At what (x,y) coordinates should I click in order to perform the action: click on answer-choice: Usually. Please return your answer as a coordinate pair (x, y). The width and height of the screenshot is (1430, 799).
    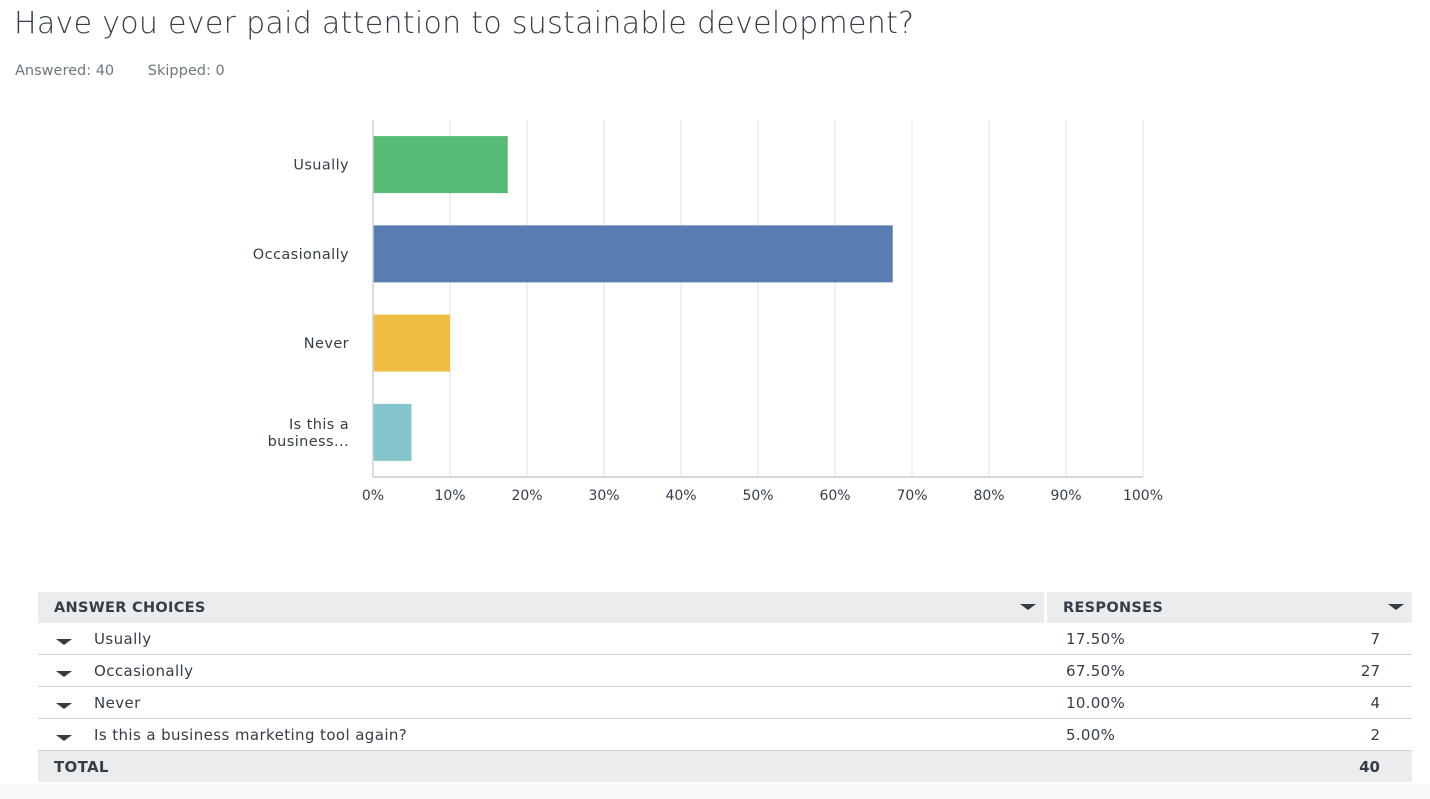
    Looking at the image, I should click on (123, 638).